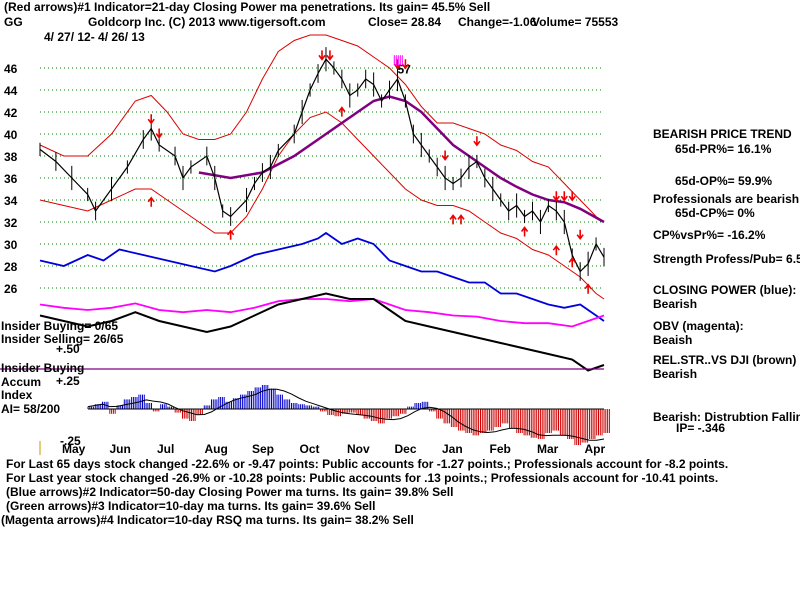  I want to click on volume-value: Volume= 75553, so click(575, 22).